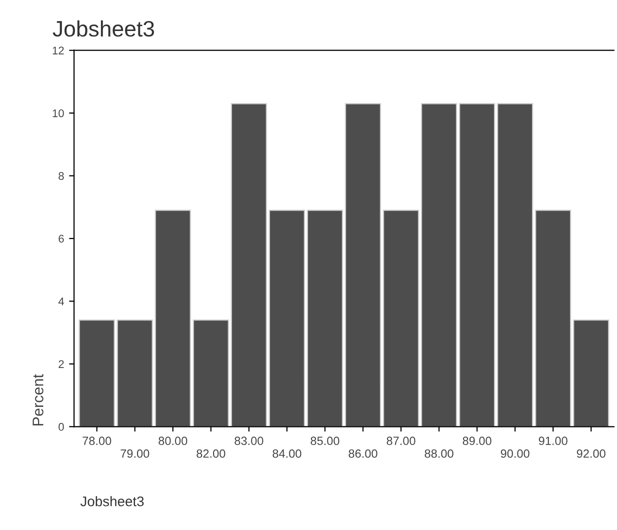 The height and width of the screenshot is (530, 617). I want to click on chart-title: Jobsheet3, so click(103, 28).